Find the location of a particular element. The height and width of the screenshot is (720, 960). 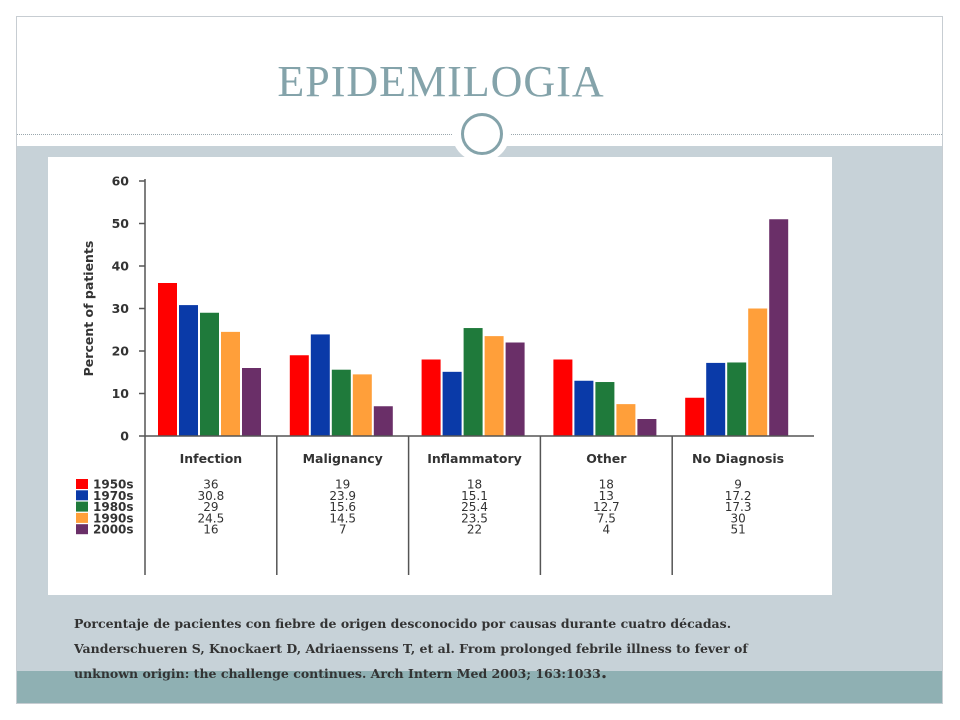

table-value: 16 is located at coordinates (210, 530).